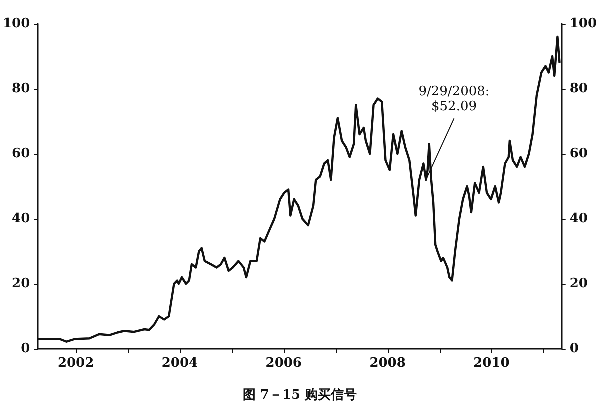  I want to click on y-tick-label: 60, so click(21, 154).